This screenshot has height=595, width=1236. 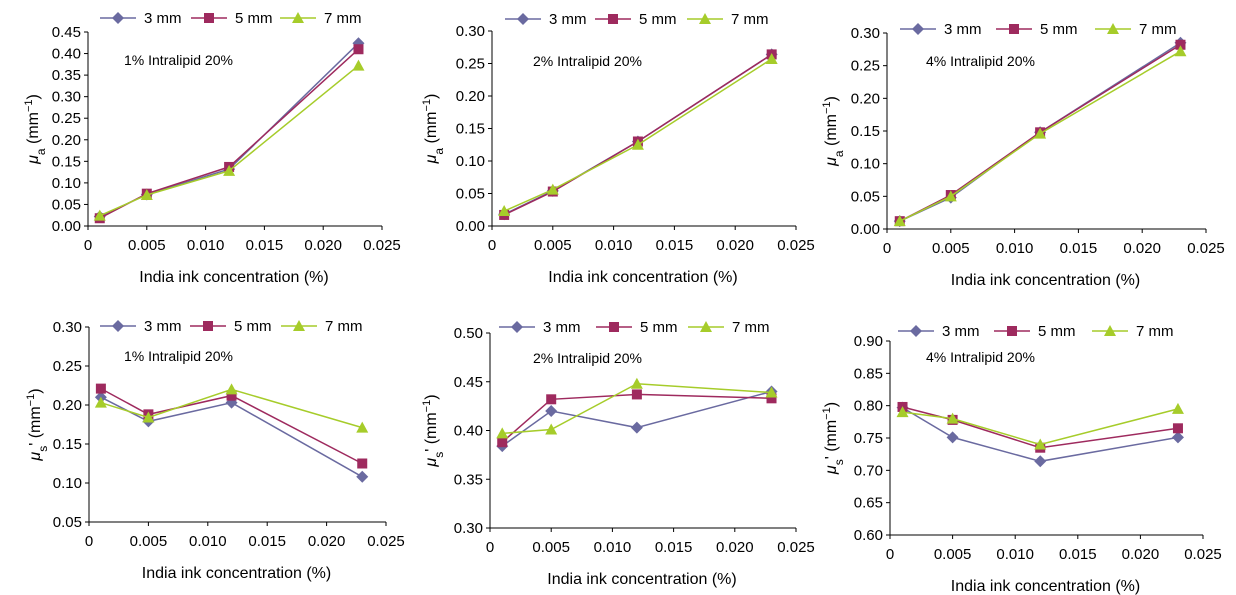 What do you see at coordinates (66, 183) in the screenshot?
I see `y-tick-label: 0.10` at bounding box center [66, 183].